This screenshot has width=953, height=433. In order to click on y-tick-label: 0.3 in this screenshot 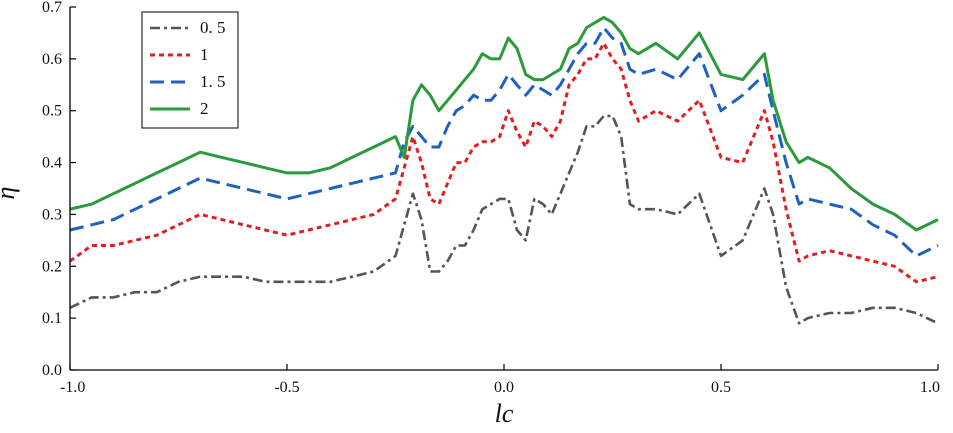, I will do `click(52, 214)`.